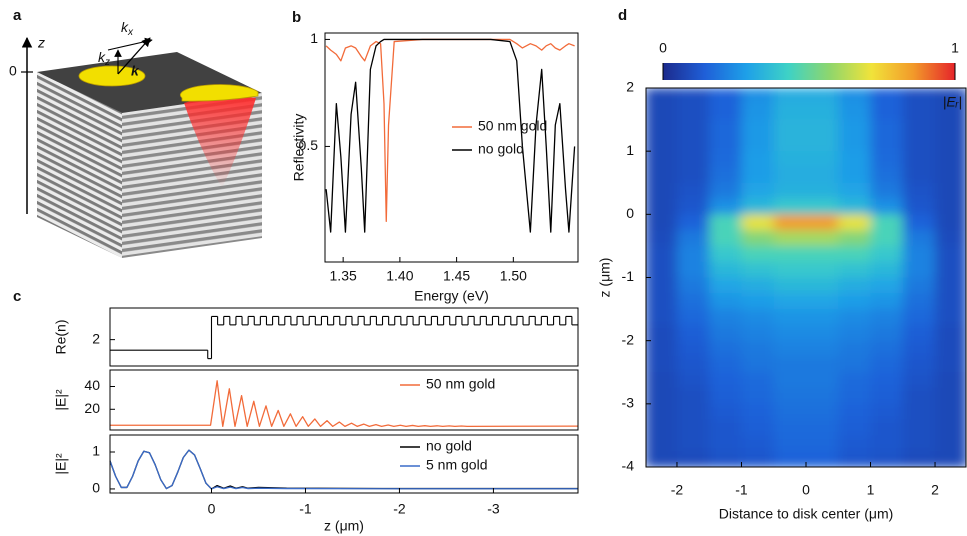 Image resolution: width=967 pixels, height=536 pixels. I want to click on y-axis-label: z (μm), so click(605, 278).